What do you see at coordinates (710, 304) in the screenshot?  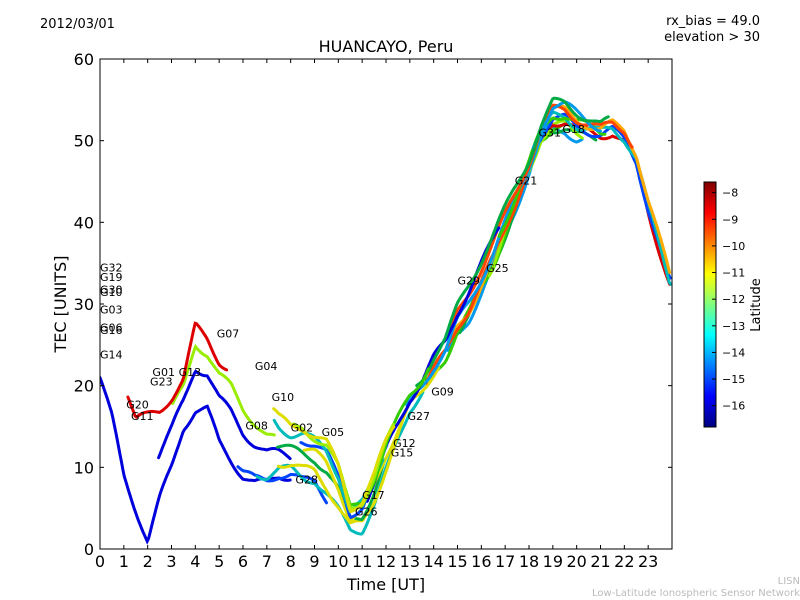 I see `colorbar` at bounding box center [710, 304].